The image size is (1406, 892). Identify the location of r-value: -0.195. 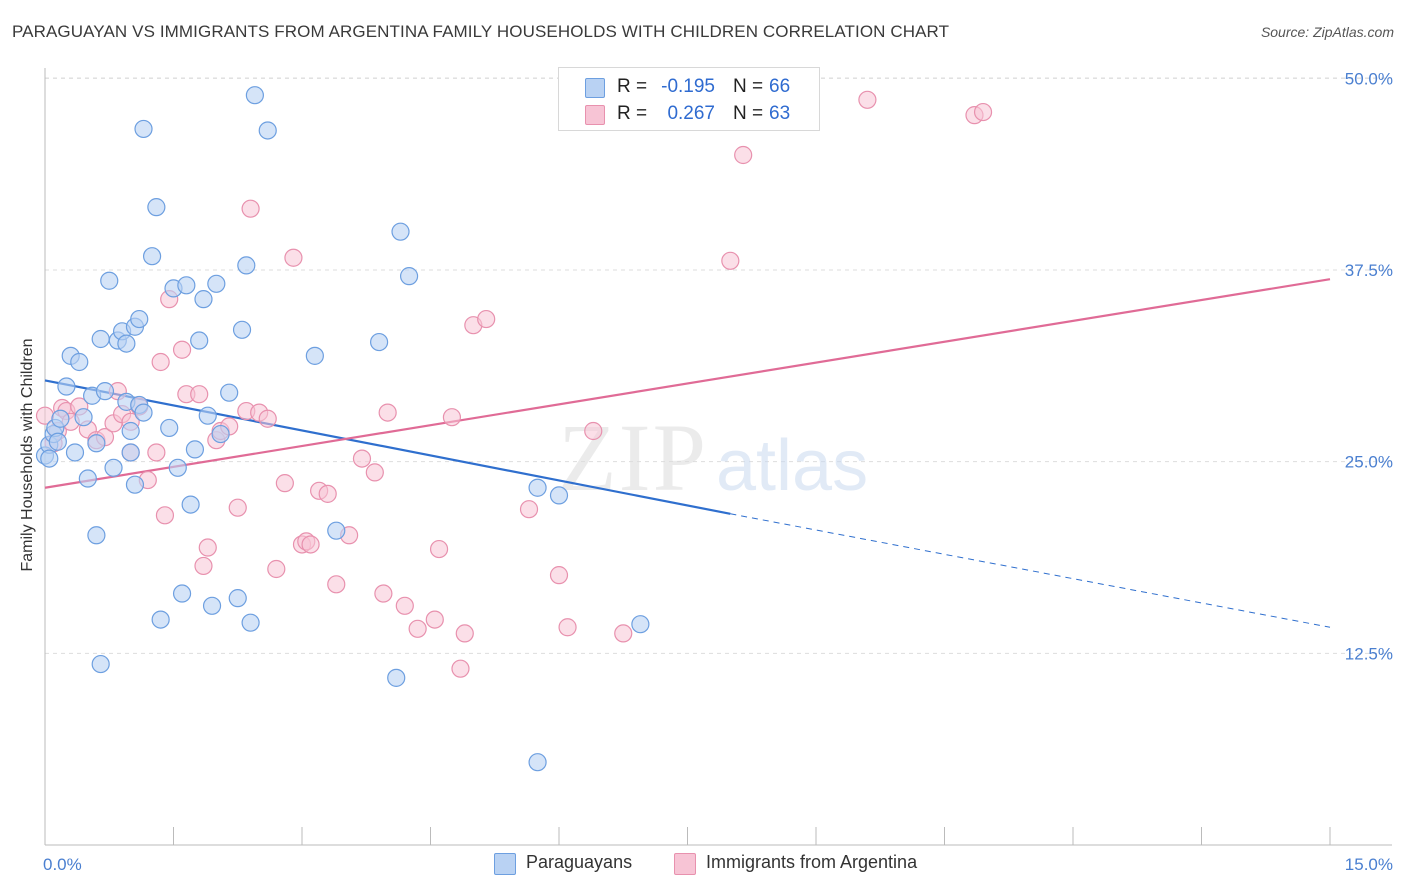
(688, 86).